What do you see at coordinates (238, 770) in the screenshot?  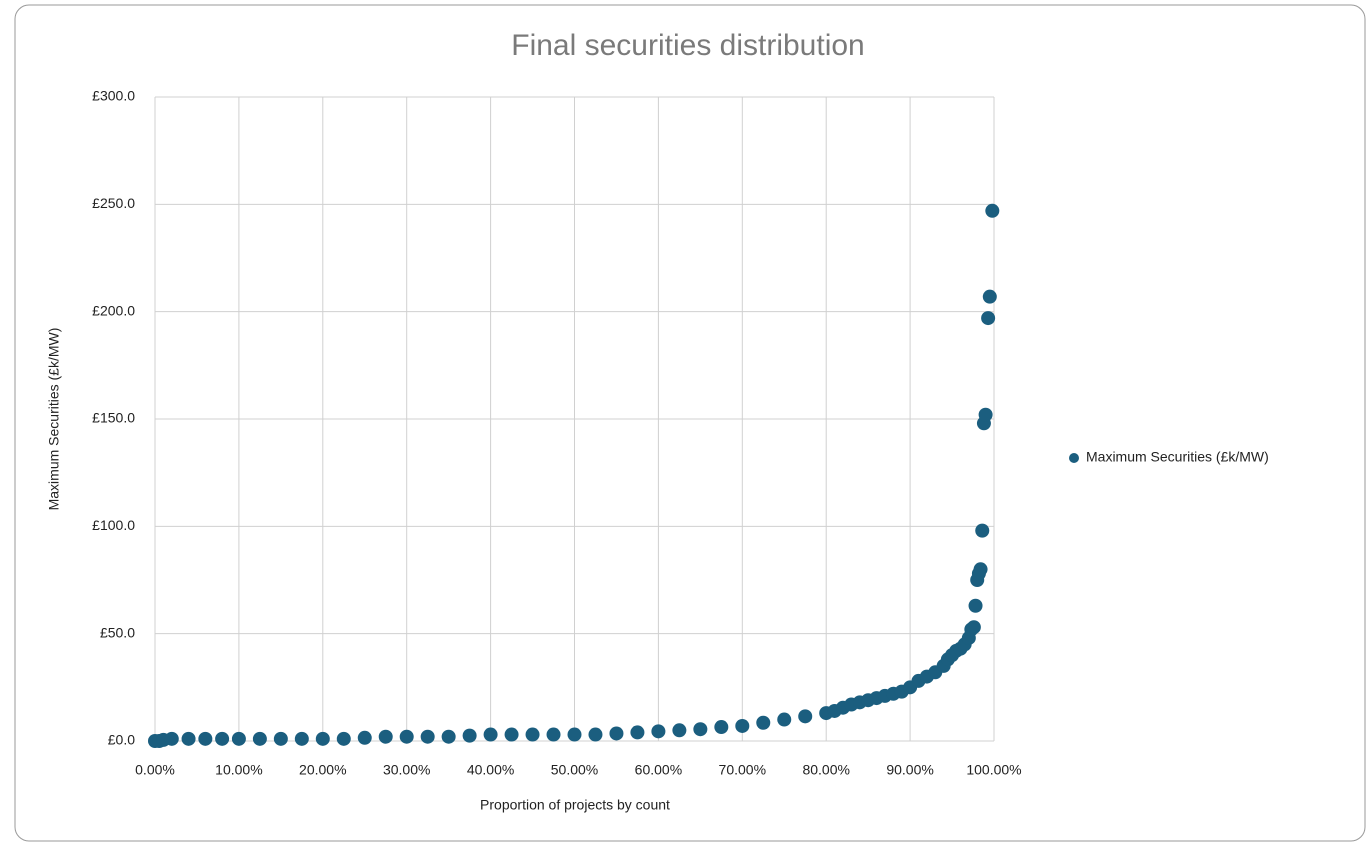 I see `x-tick-label: 10.00%` at bounding box center [238, 770].